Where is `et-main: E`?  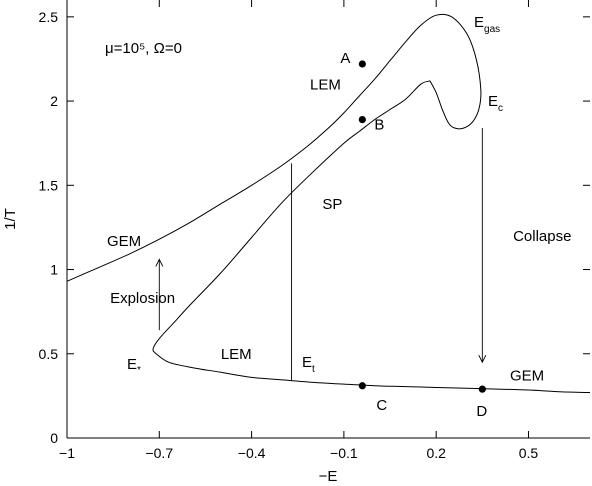
et-main: E is located at coordinates (307, 362).